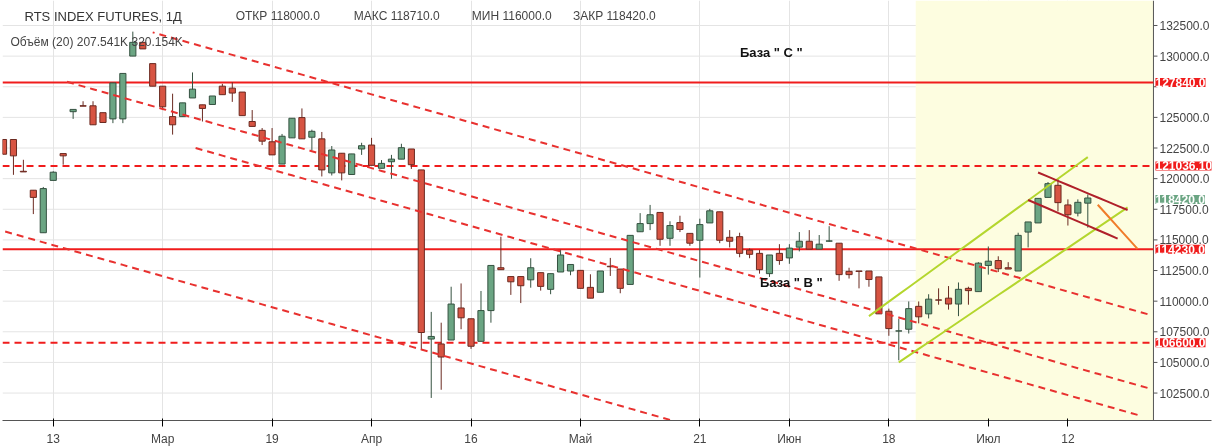 The image size is (1213, 448). Describe the element at coordinates (771, 52) in the screenshot. I see `annotation: База " С "` at that location.